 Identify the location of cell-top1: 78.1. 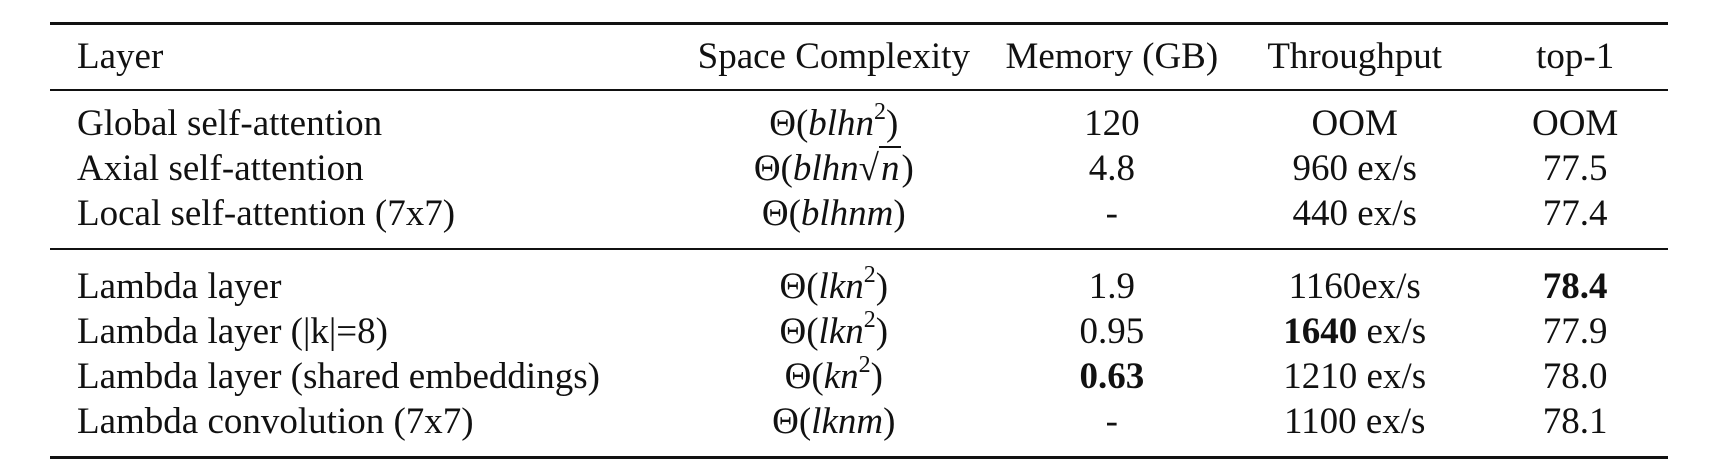
(1575, 429).